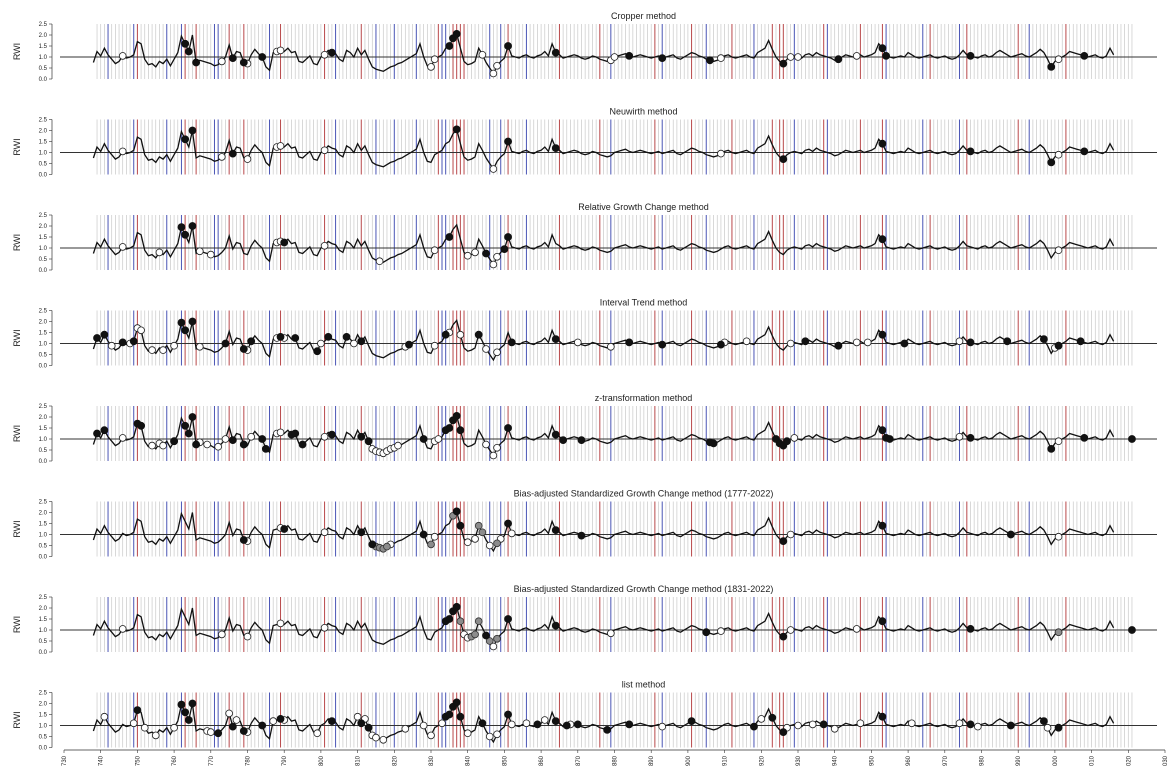  I want to click on x-tick-label: 740, so click(102, 760).